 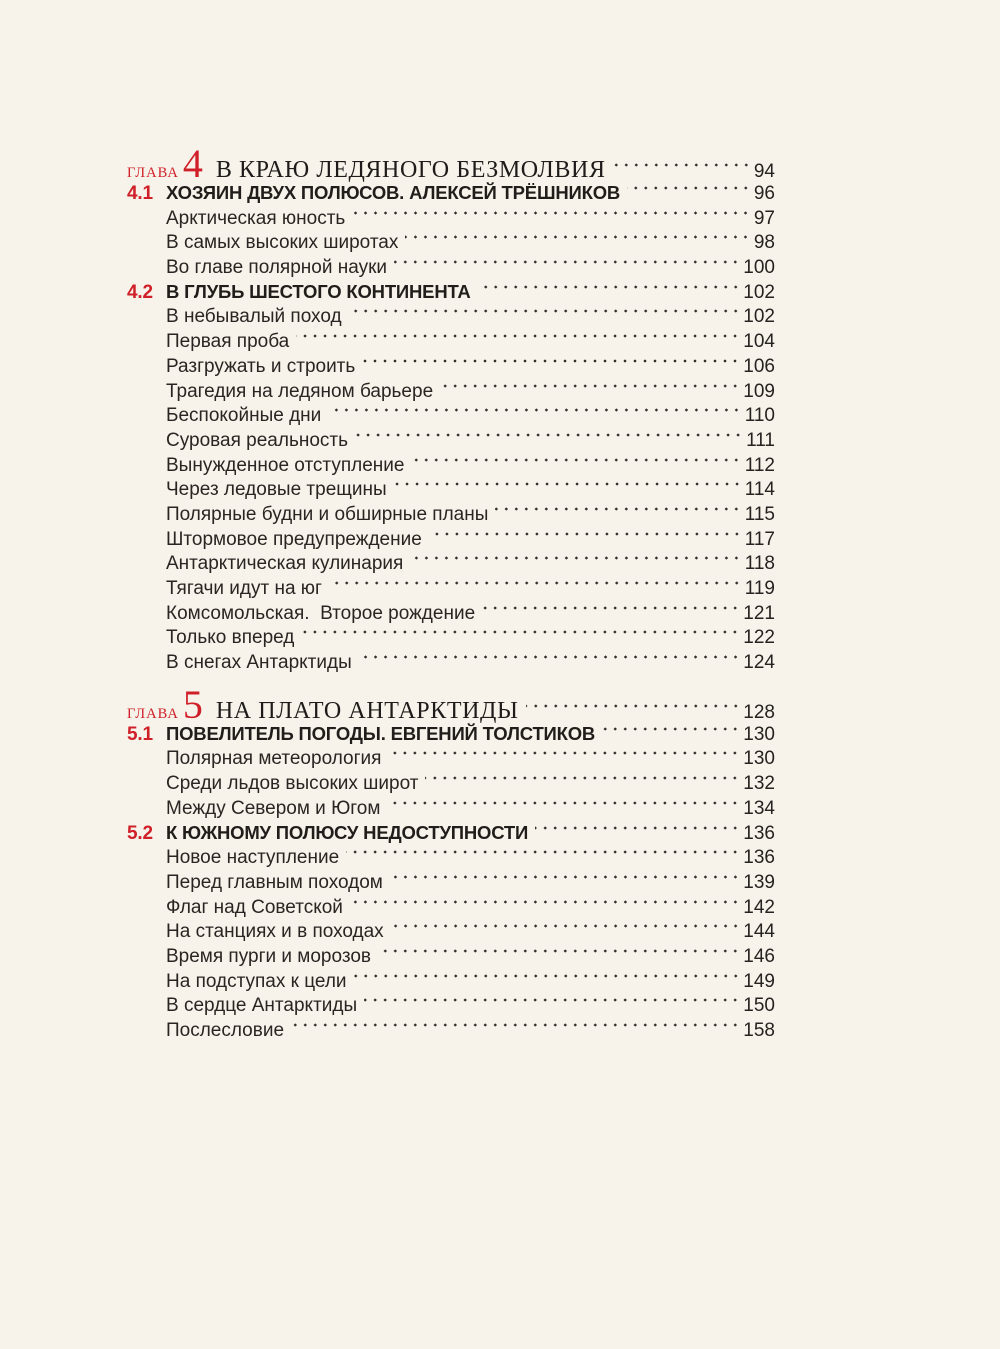 I want to click on page-number: 98, so click(x=764, y=243).